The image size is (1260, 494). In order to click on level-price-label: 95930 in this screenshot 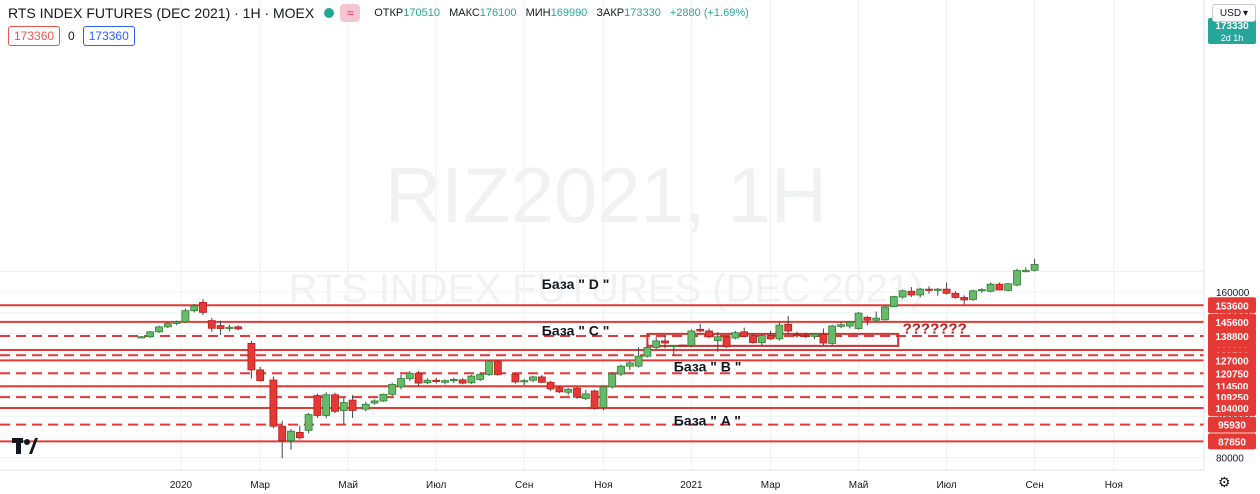, I will do `click(1232, 426)`.